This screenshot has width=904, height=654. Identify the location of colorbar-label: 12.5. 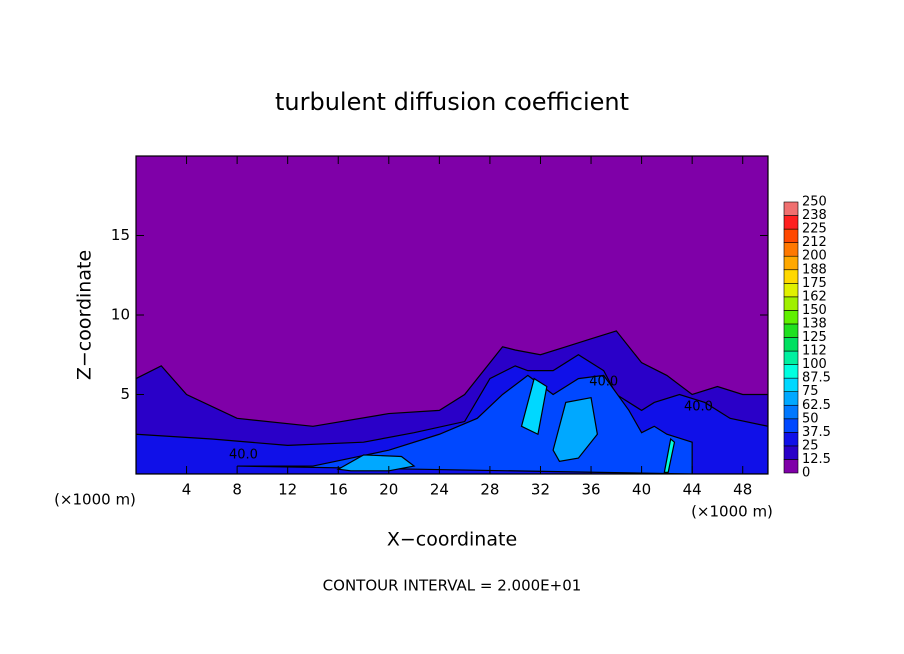
(816, 459).